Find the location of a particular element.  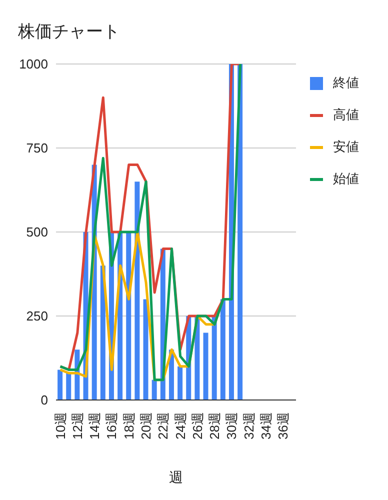

y-tick-label: 500 is located at coordinates (37, 232).